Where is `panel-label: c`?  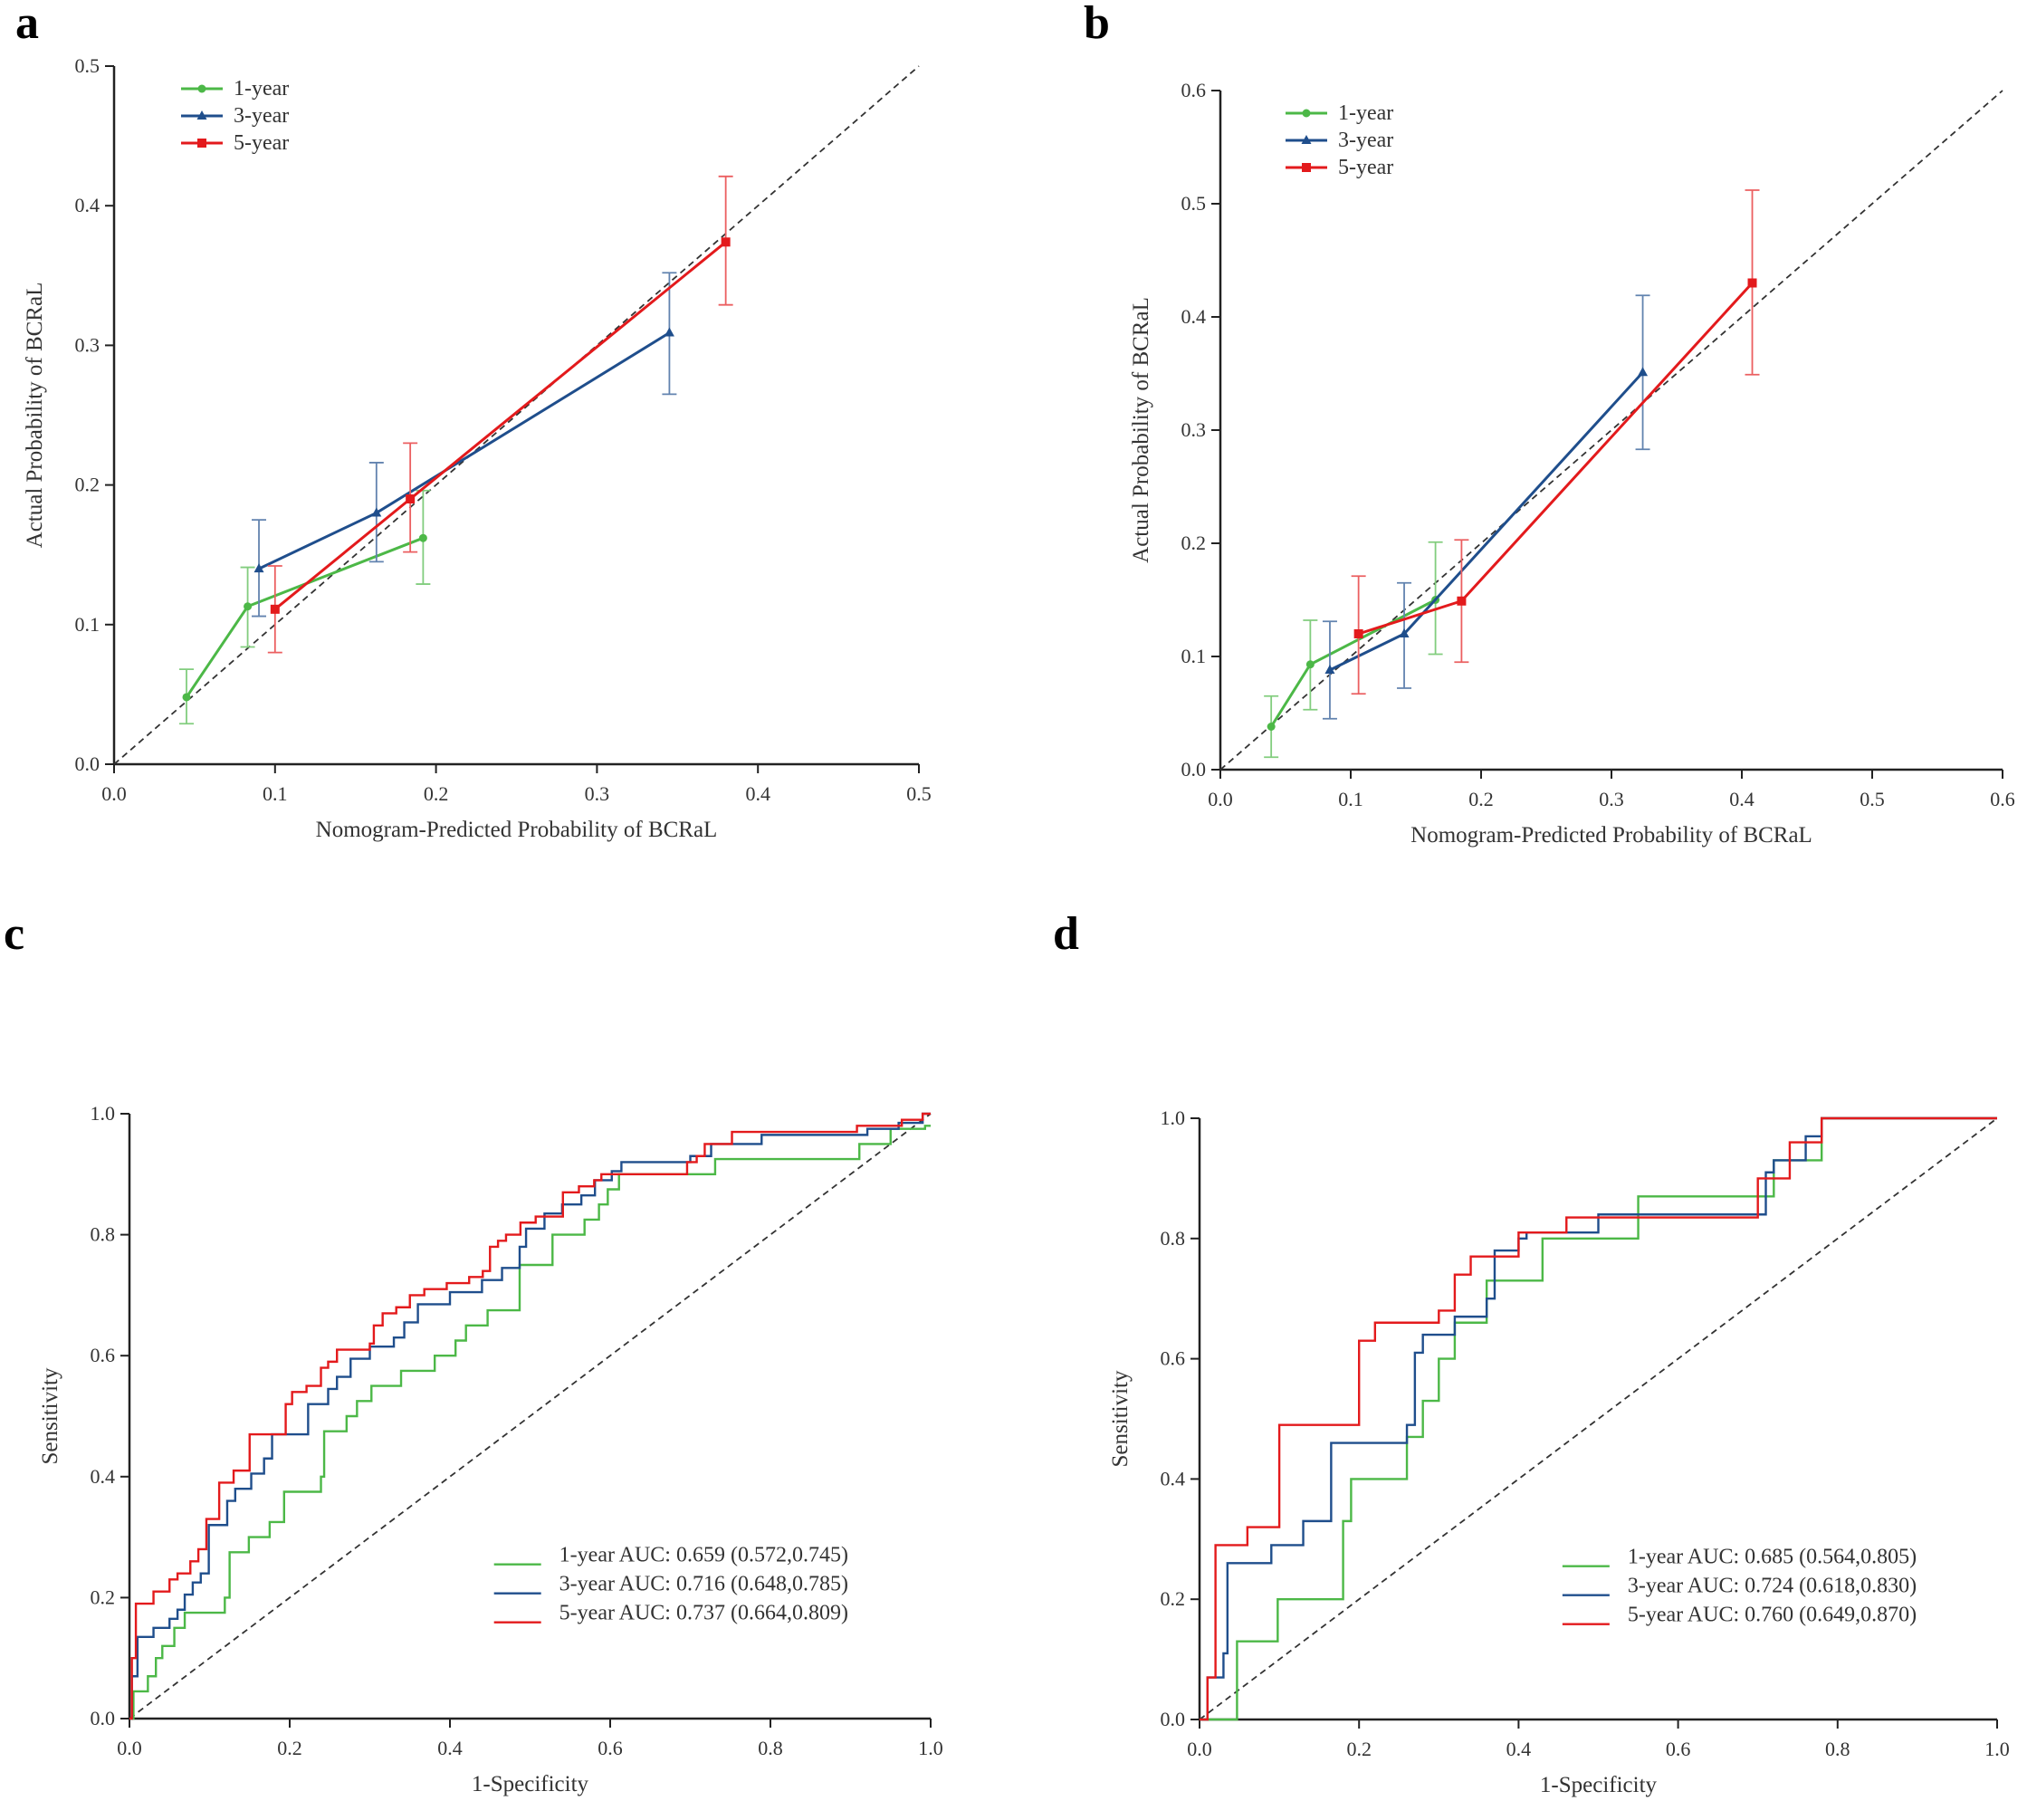
panel-label: c is located at coordinates (14, 934).